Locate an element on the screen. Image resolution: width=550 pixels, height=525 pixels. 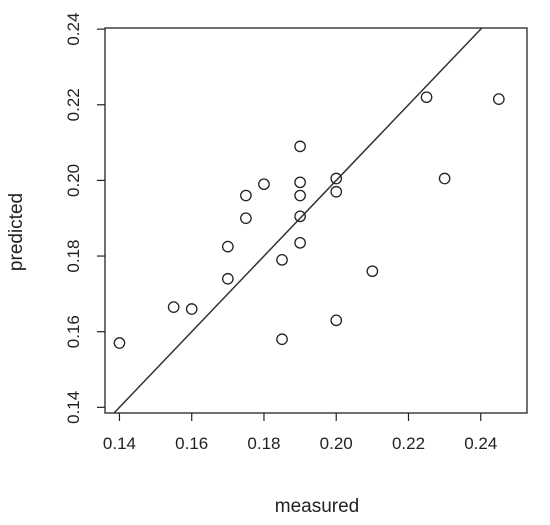
x-tick-label: 0.18 is located at coordinates (263, 443).